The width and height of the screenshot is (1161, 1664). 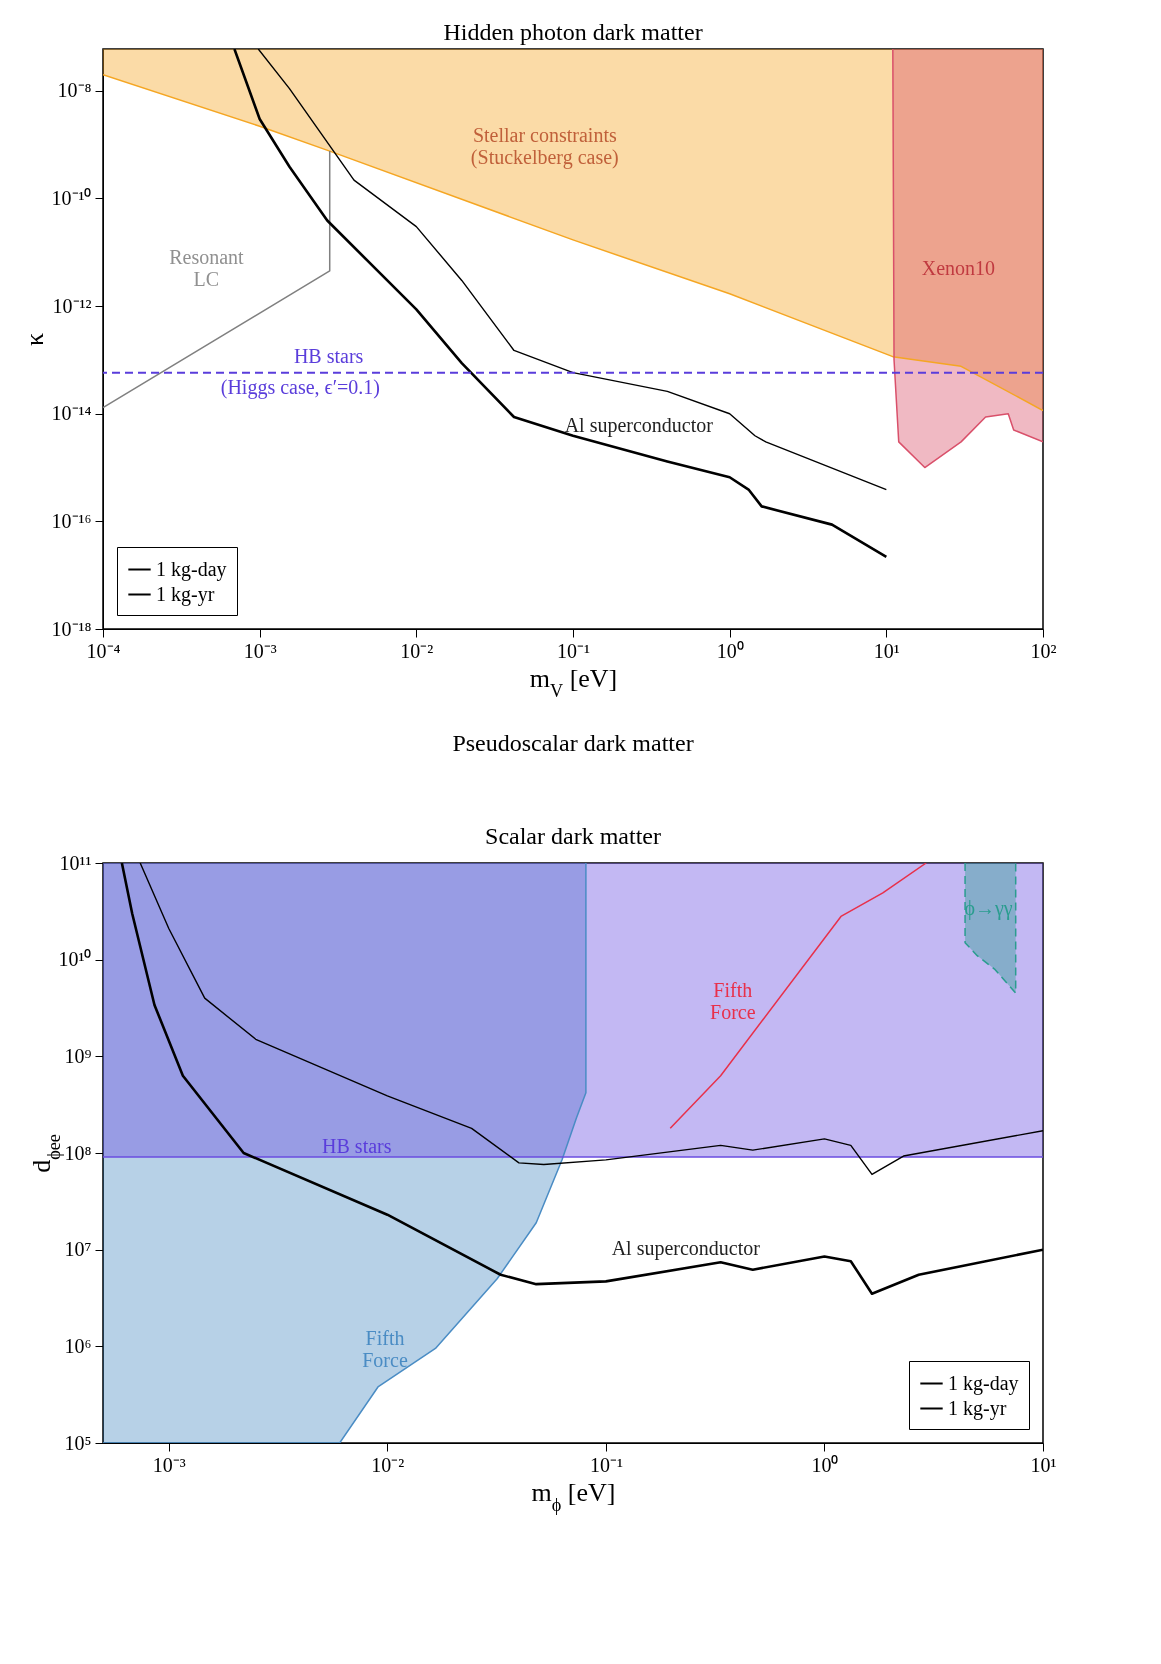 What do you see at coordinates (328, 355) in the screenshot?
I see `ref-line-label: HB stars` at bounding box center [328, 355].